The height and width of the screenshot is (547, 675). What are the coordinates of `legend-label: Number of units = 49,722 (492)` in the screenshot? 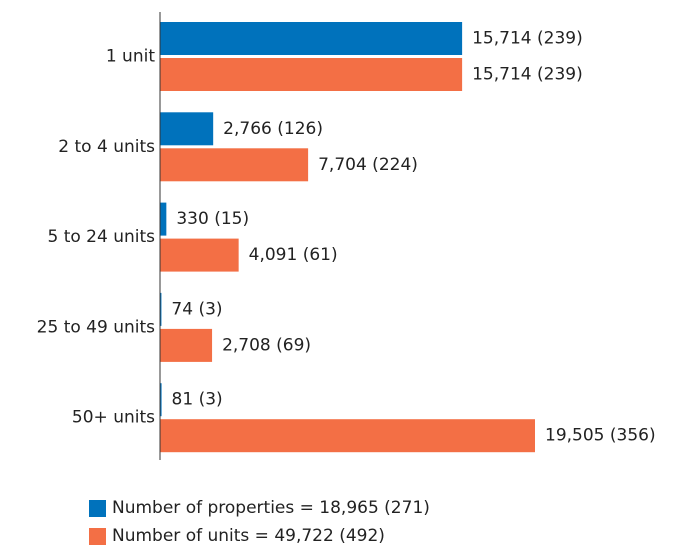 It's located at (248, 536).